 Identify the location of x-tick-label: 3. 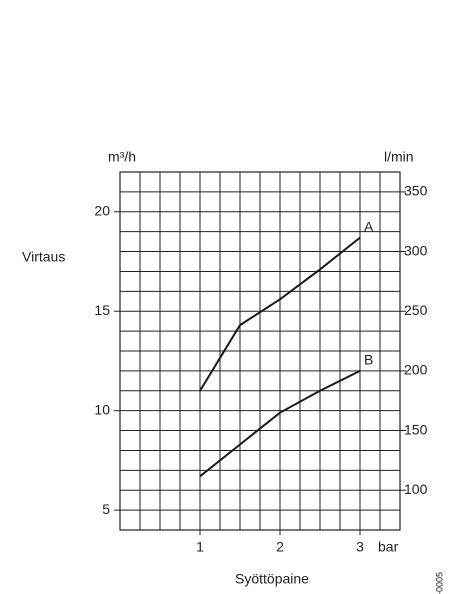
(360, 547).